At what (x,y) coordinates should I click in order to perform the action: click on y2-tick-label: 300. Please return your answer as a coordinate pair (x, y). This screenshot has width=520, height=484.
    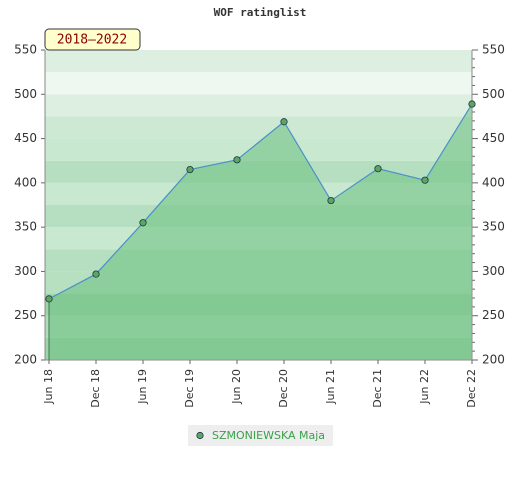
    Looking at the image, I should click on (493, 271).